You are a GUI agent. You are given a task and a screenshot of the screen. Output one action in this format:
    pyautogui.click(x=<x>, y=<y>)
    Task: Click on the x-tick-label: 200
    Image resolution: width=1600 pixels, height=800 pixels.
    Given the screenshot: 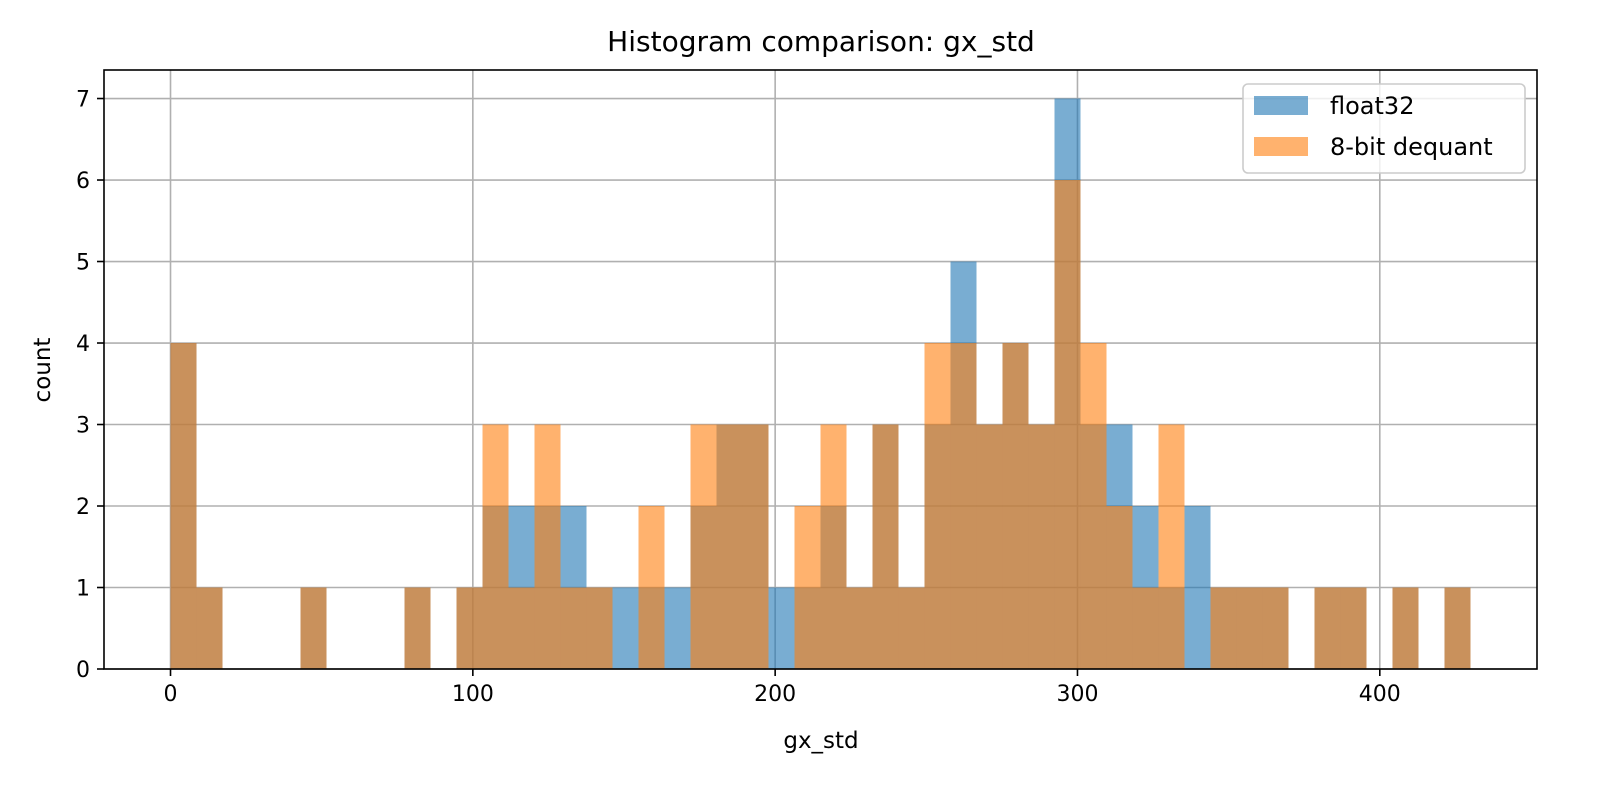 What is the action you would take?
    pyautogui.click(x=775, y=694)
    